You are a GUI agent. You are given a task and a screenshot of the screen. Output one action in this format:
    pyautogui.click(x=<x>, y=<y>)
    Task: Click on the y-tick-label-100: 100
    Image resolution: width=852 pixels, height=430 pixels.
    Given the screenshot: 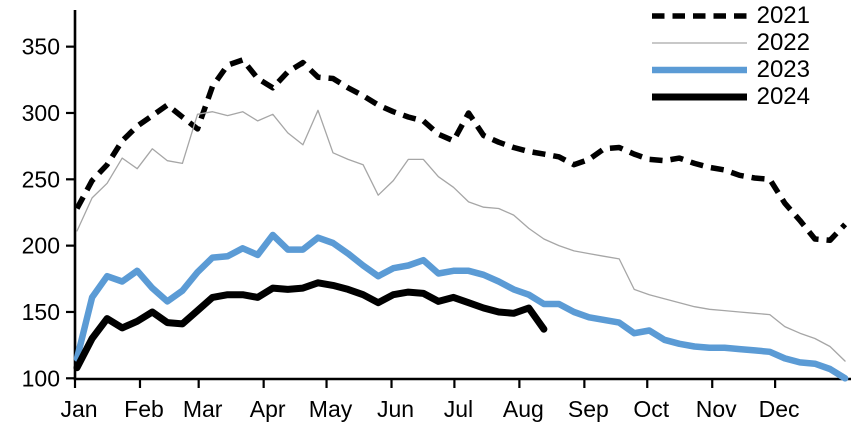 What is the action you would take?
    pyautogui.click(x=41, y=378)
    